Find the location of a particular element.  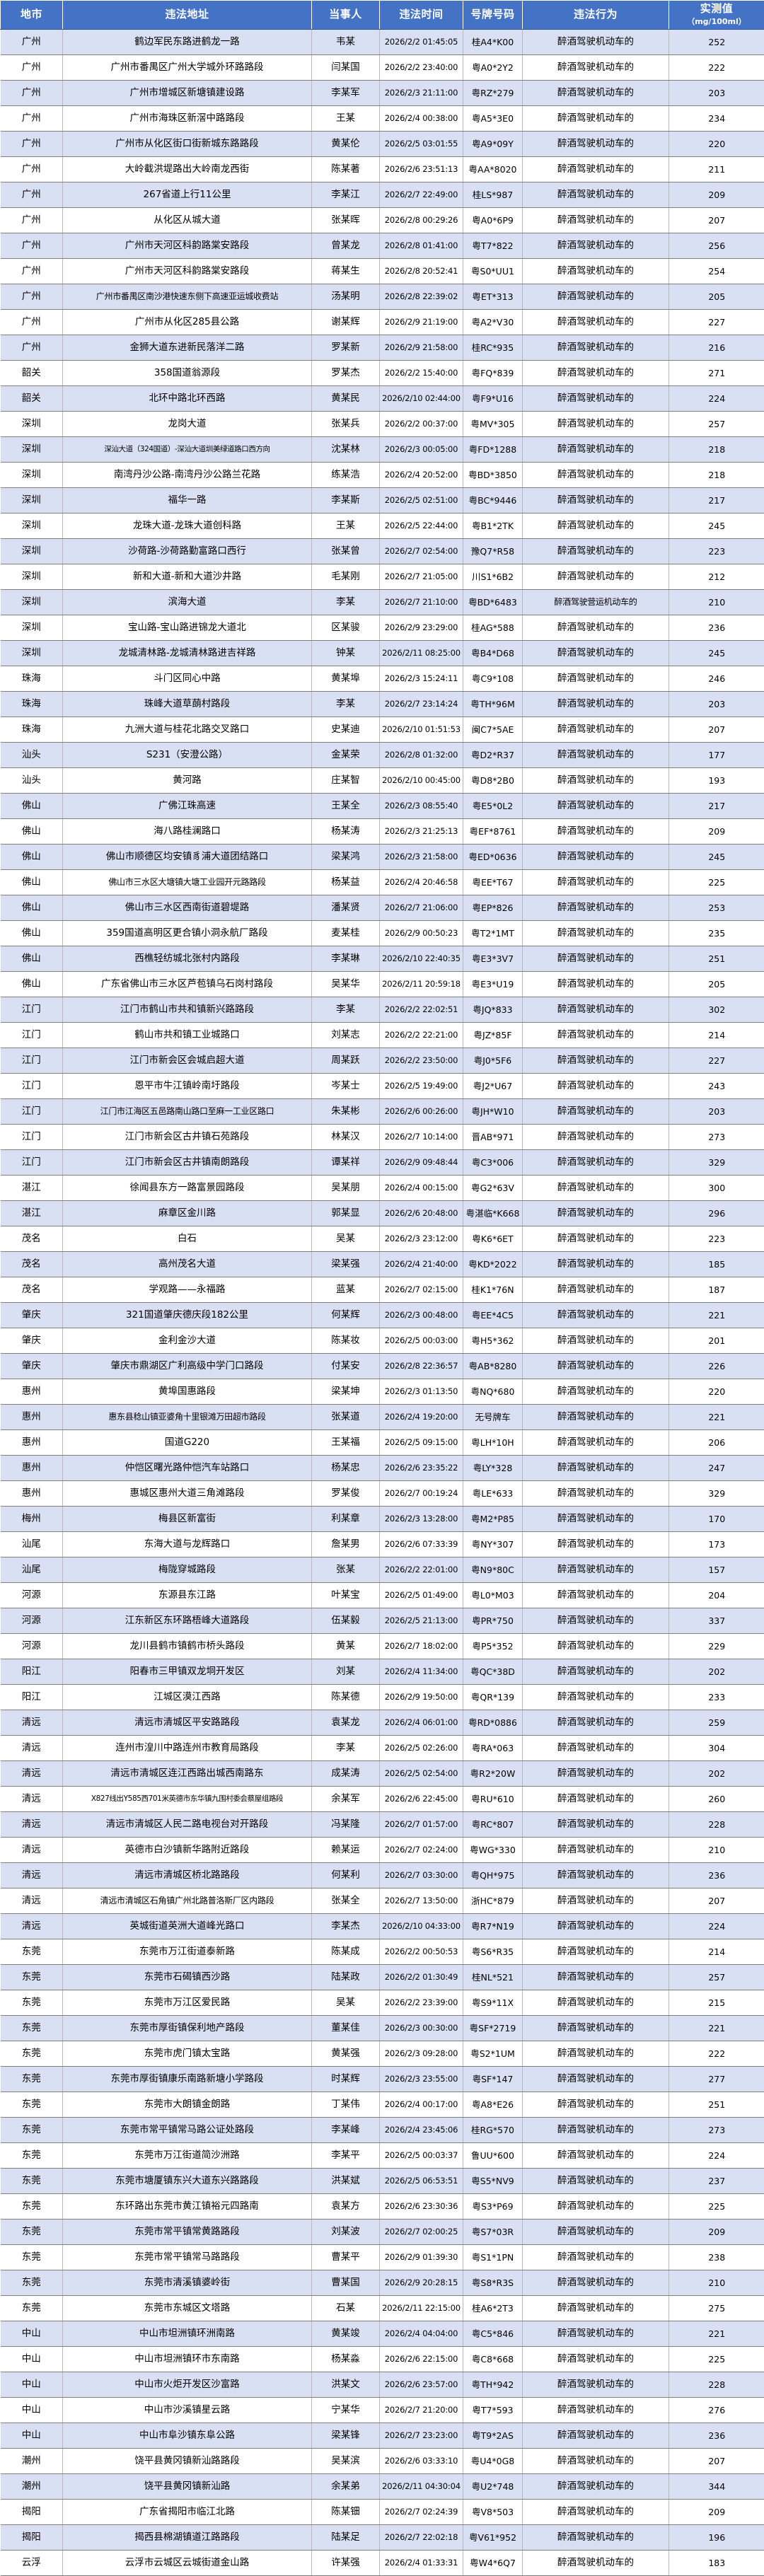

cell-person: 麦某桂 is located at coordinates (346, 933).